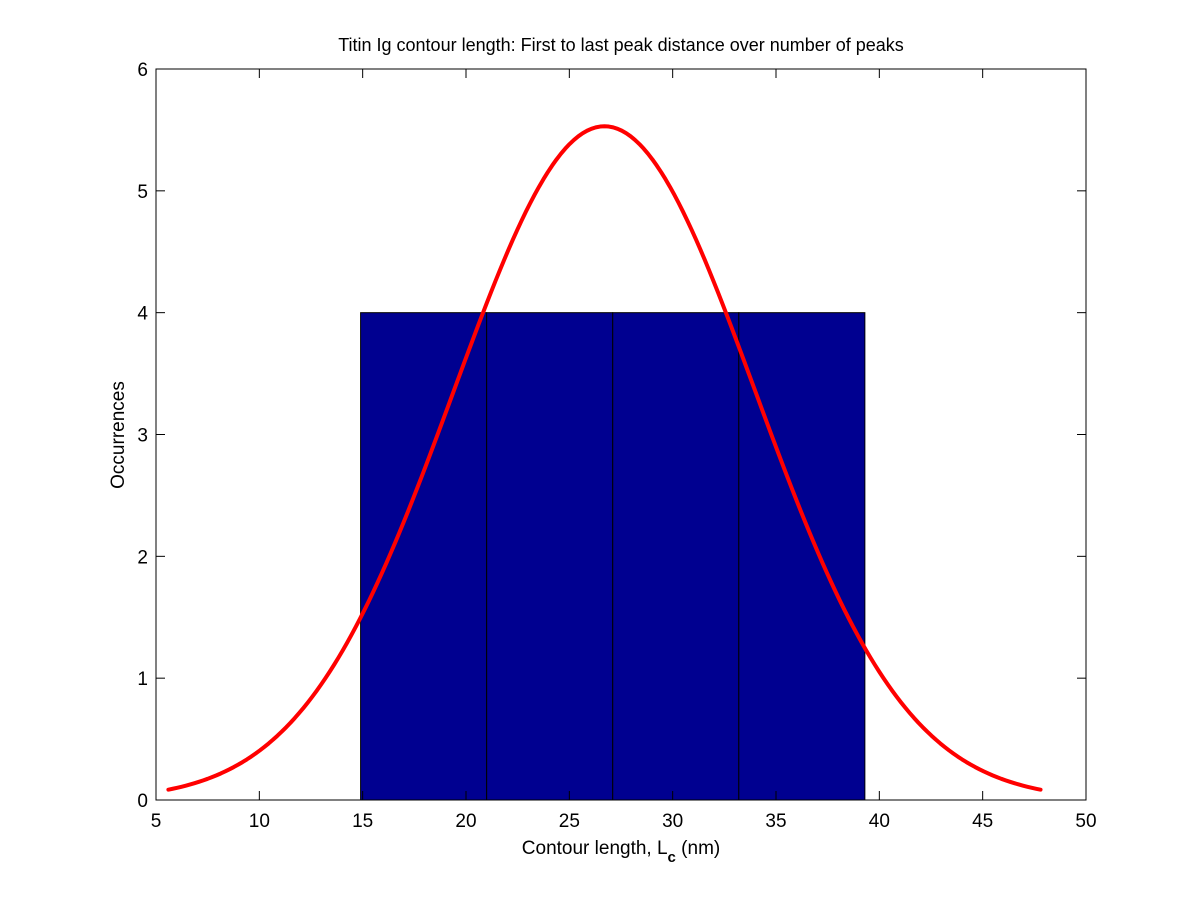  What do you see at coordinates (259, 821) in the screenshot?
I see `x-tick-label: 10` at bounding box center [259, 821].